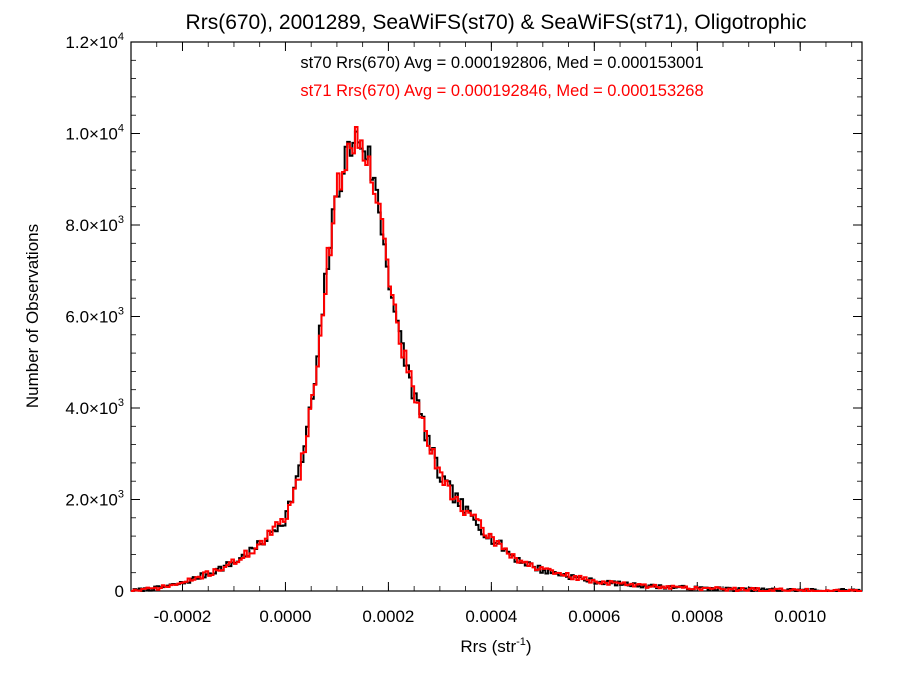 The image size is (900, 675). Describe the element at coordinates (491, 616) in the screenshot. I see `x-tick-label: 0.0004` at that location.